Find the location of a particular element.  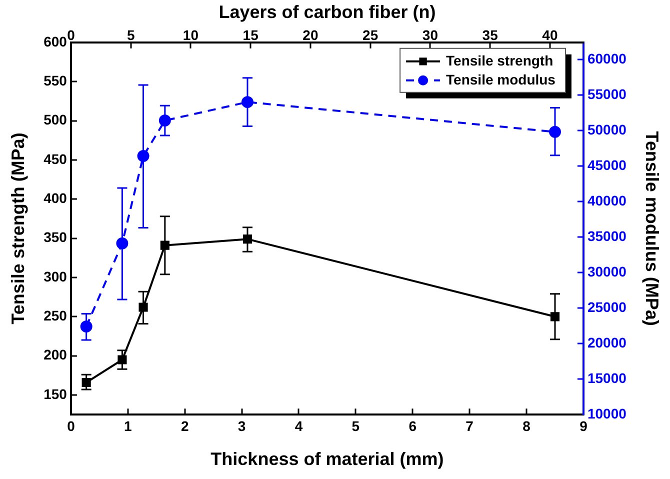

y-tick-label: 350 is located at coordinates (56, 237).